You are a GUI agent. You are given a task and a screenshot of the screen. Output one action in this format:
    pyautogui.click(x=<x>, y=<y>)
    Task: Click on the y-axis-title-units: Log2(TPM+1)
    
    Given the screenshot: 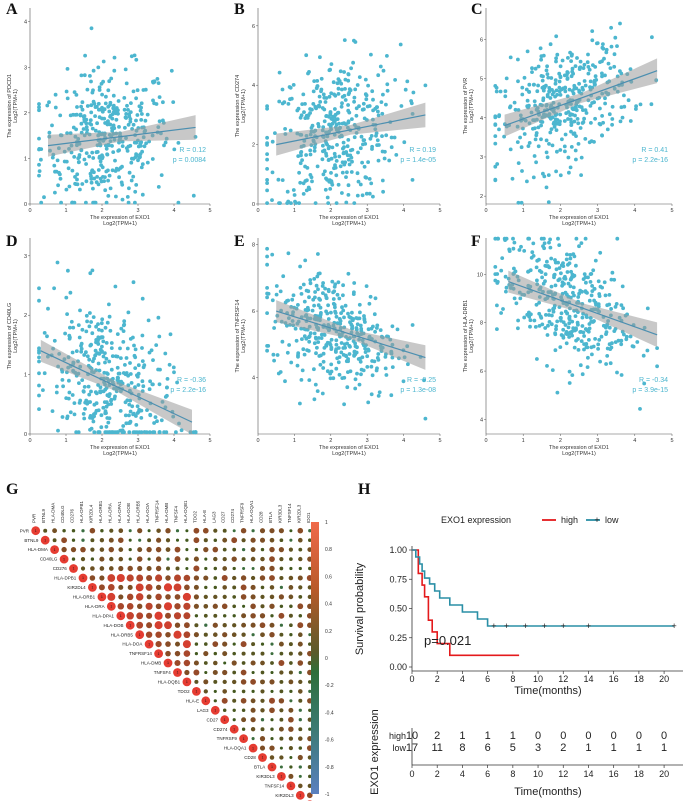 What is the action you would take?
    pyautogui.click(x=16, y=336)
    